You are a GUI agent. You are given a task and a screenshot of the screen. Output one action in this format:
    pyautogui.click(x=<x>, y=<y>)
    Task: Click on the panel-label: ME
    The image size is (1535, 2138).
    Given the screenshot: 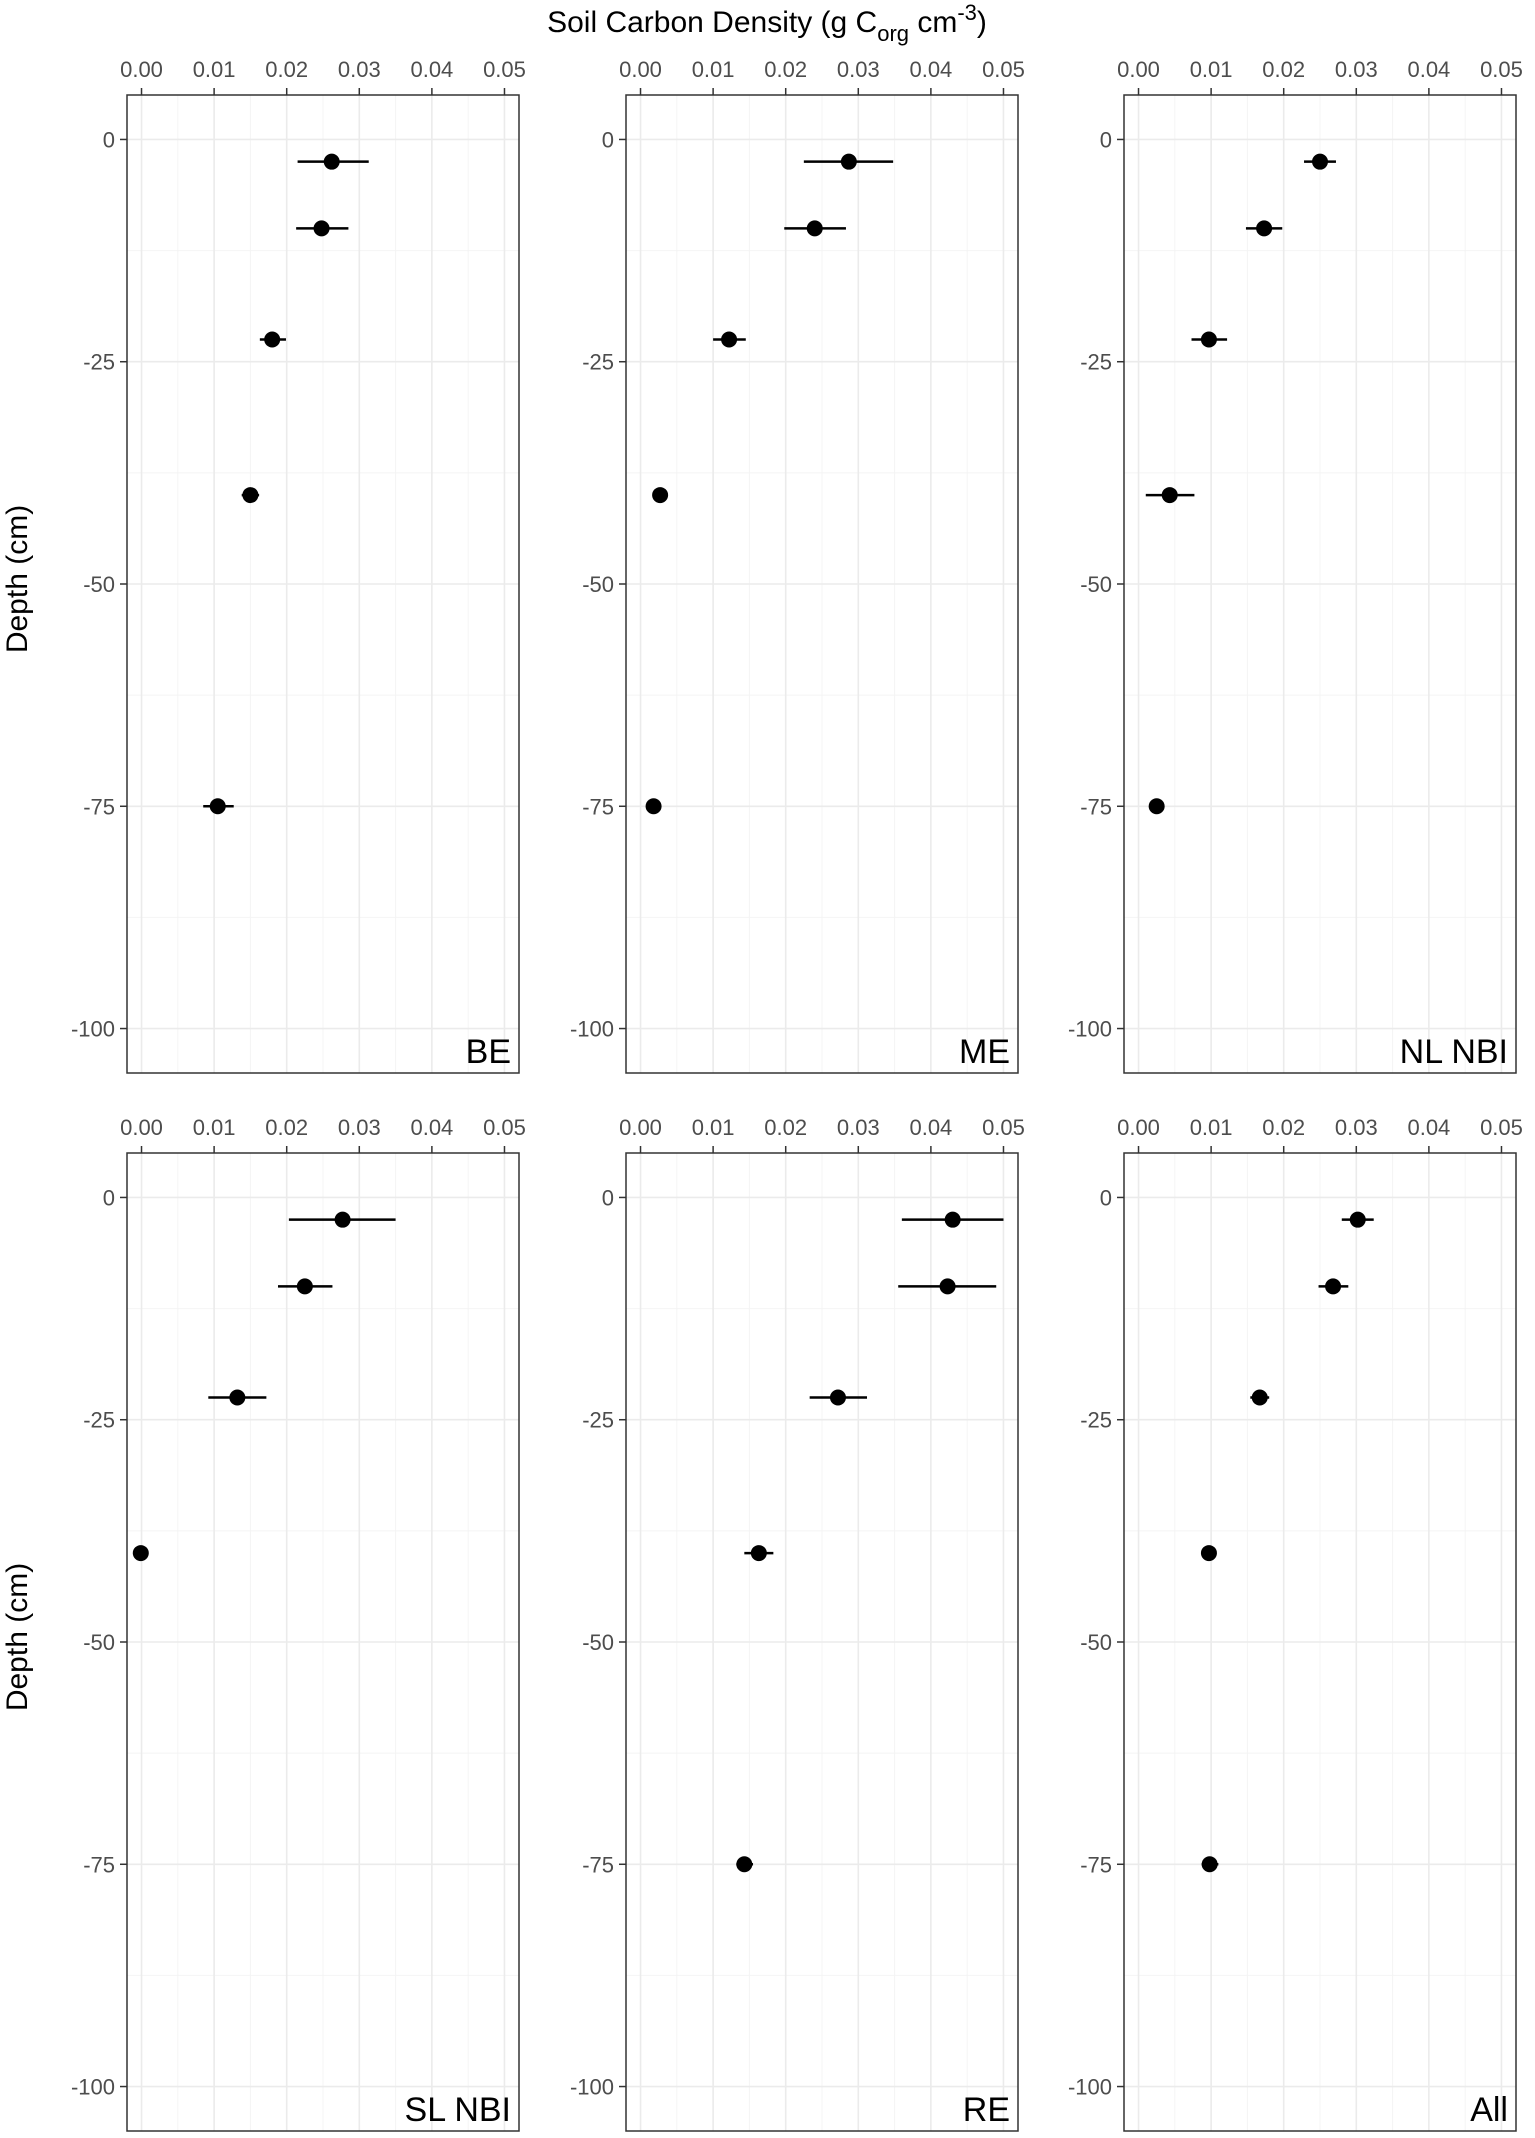 What is the action you would take?
    pyautogui.click(x=984, y=1052)
    